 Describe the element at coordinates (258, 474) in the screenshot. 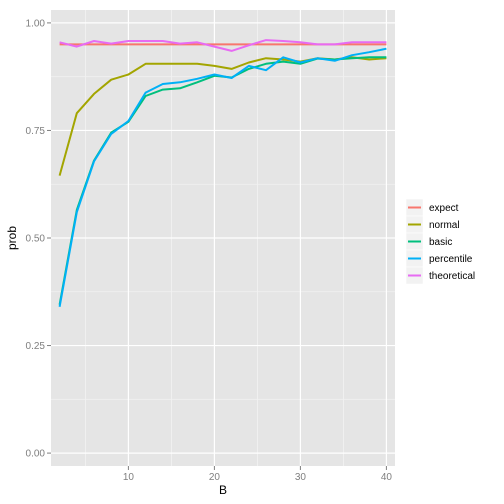

I see `x-axis-ticks: 10 20 30 40` at that location.